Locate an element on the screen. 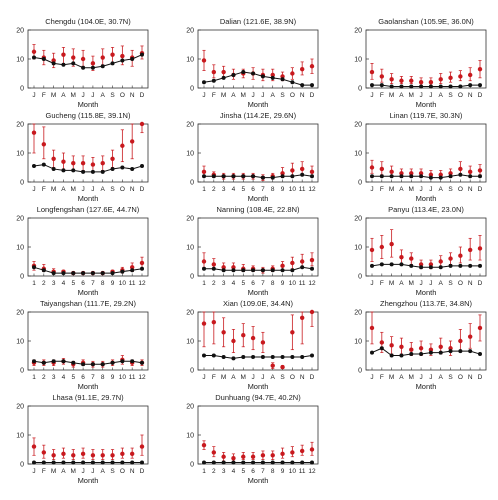 Image resolution: width=498 pixels, height=500 pixels. x-tick-label: 12 is located at coordinates (312, 283).